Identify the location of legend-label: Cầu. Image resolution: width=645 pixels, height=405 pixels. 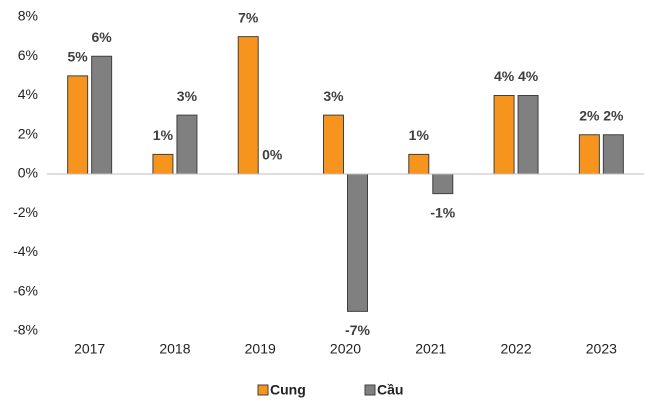
(390, 390).